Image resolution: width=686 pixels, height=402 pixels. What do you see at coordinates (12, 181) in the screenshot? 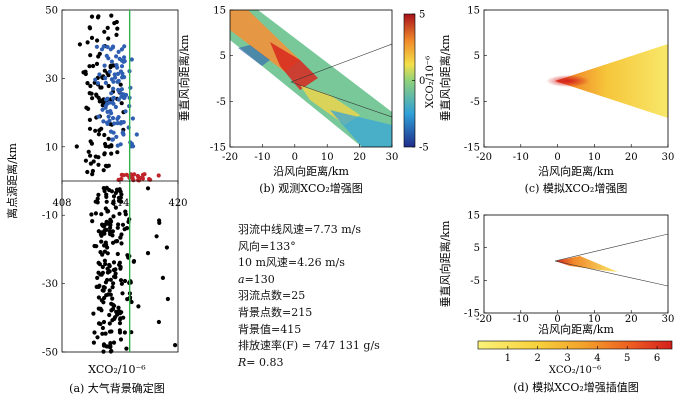
I see `panel-a-ylabel: 离点源距离/km` at bounding box center [12, 181].